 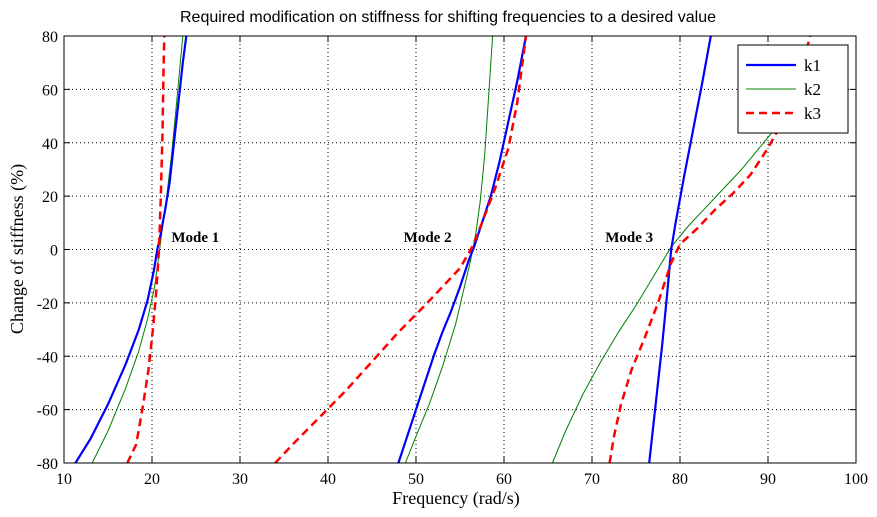 What do you see at coordinates (146, 249) in the screenshot?
I see `series-k3-line` at bounding box center [146, 249].